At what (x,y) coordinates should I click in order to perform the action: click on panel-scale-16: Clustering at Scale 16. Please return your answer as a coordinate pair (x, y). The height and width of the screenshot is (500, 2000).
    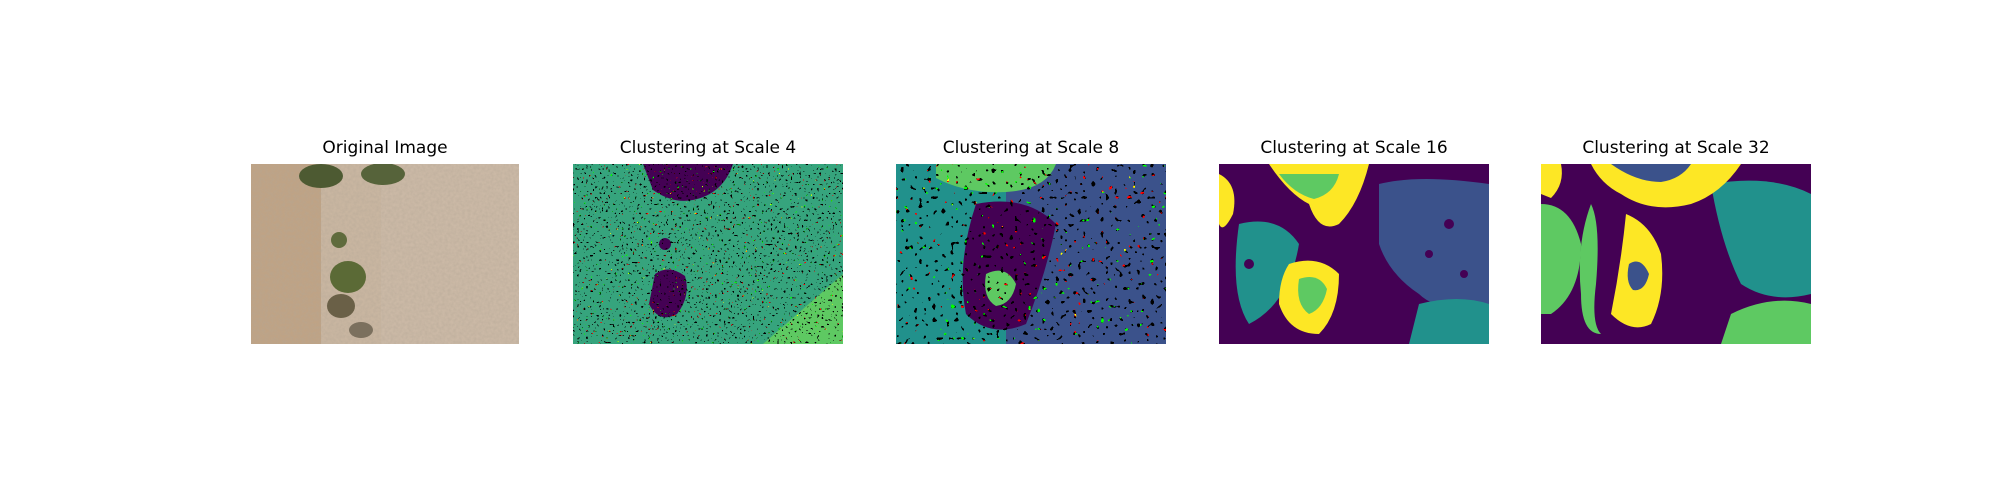
    Looking at the image, I should click on (1354, 241).